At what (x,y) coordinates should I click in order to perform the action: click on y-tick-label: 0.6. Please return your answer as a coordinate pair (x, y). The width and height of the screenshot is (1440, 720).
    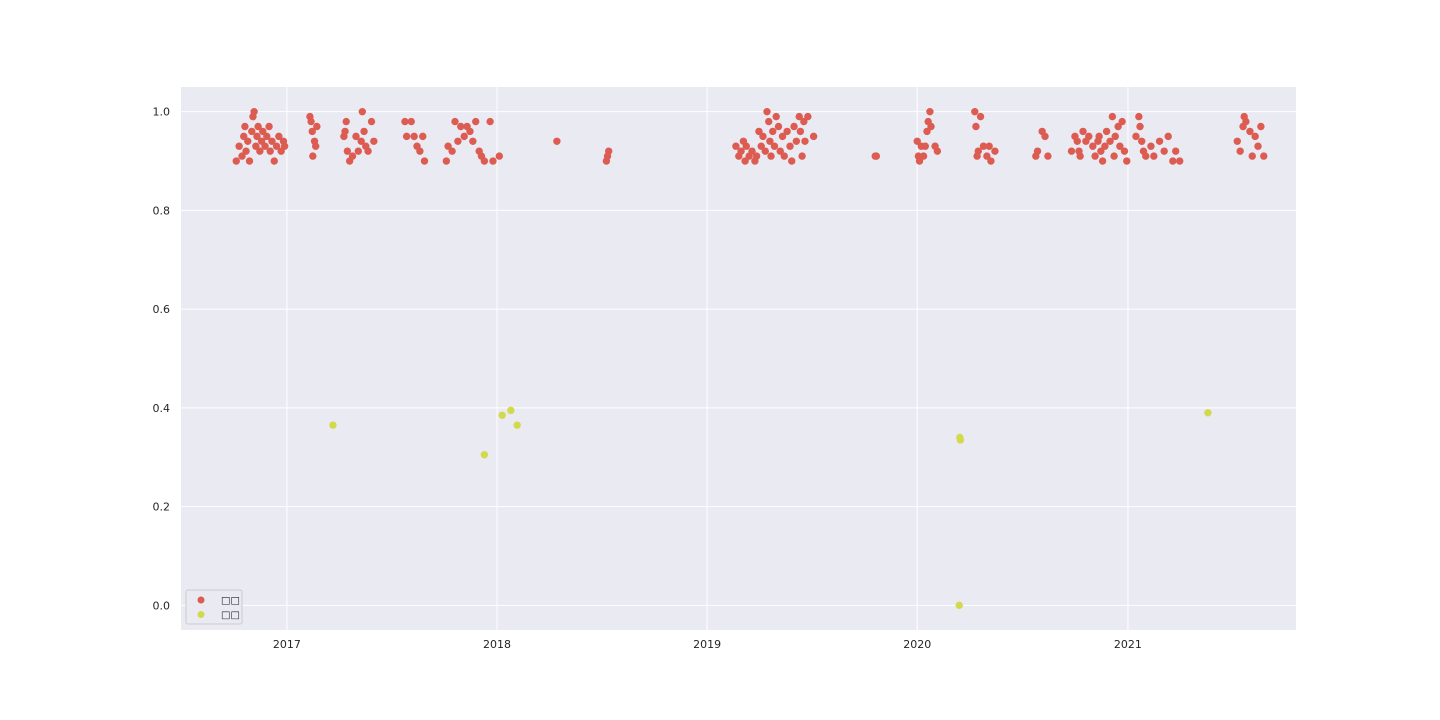
    Looking at the image, I should click on (162, 309).